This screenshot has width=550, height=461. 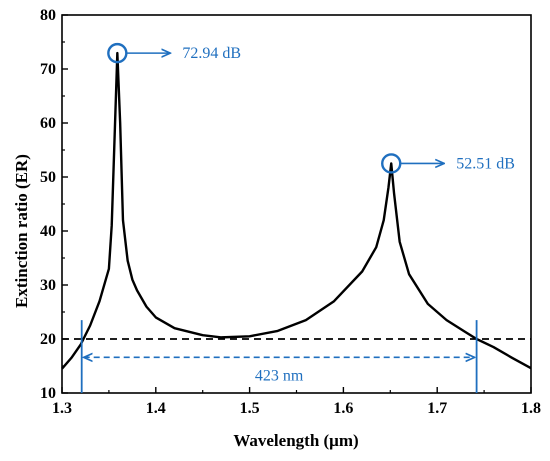 What do you see at coordinates (156, 408) in the screenshot?
I see `x-tick-label-1: 1.4` at bounding box center [156, 408].